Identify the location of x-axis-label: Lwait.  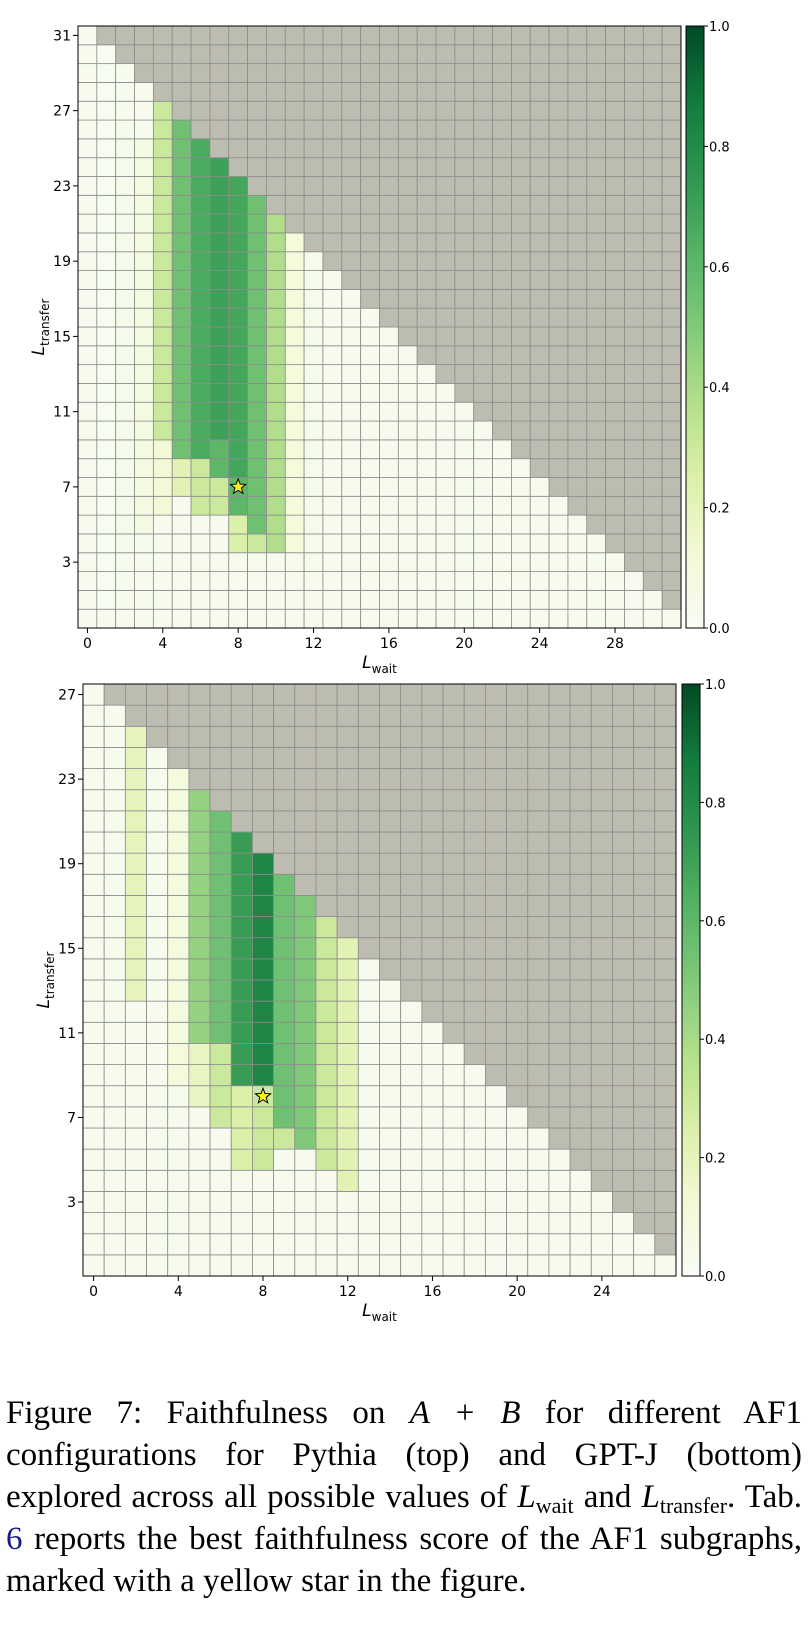
(379, 664).